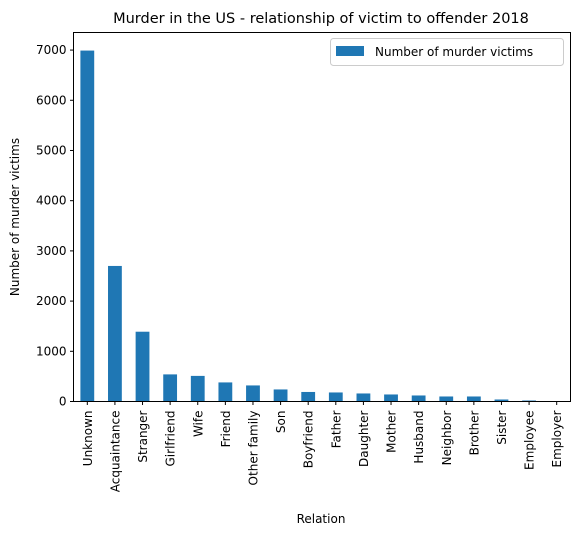 The height and width of the screenshot is (535, 580). I want to click on bar-other-family, so click(253, 393).